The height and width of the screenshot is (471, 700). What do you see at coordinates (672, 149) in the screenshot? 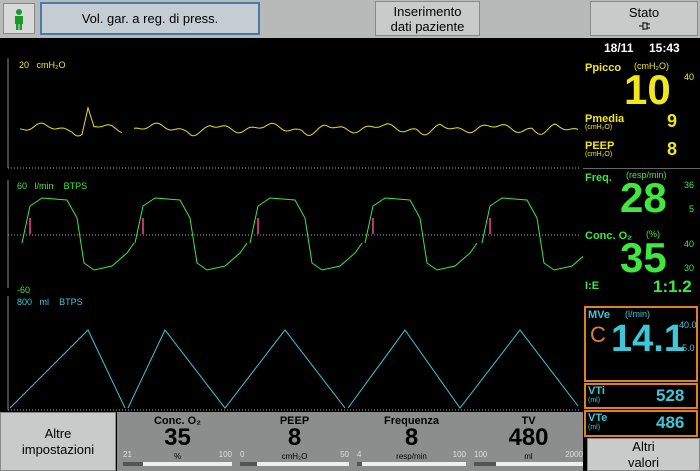
I see `value: 8` at bounding box center [672, 149].